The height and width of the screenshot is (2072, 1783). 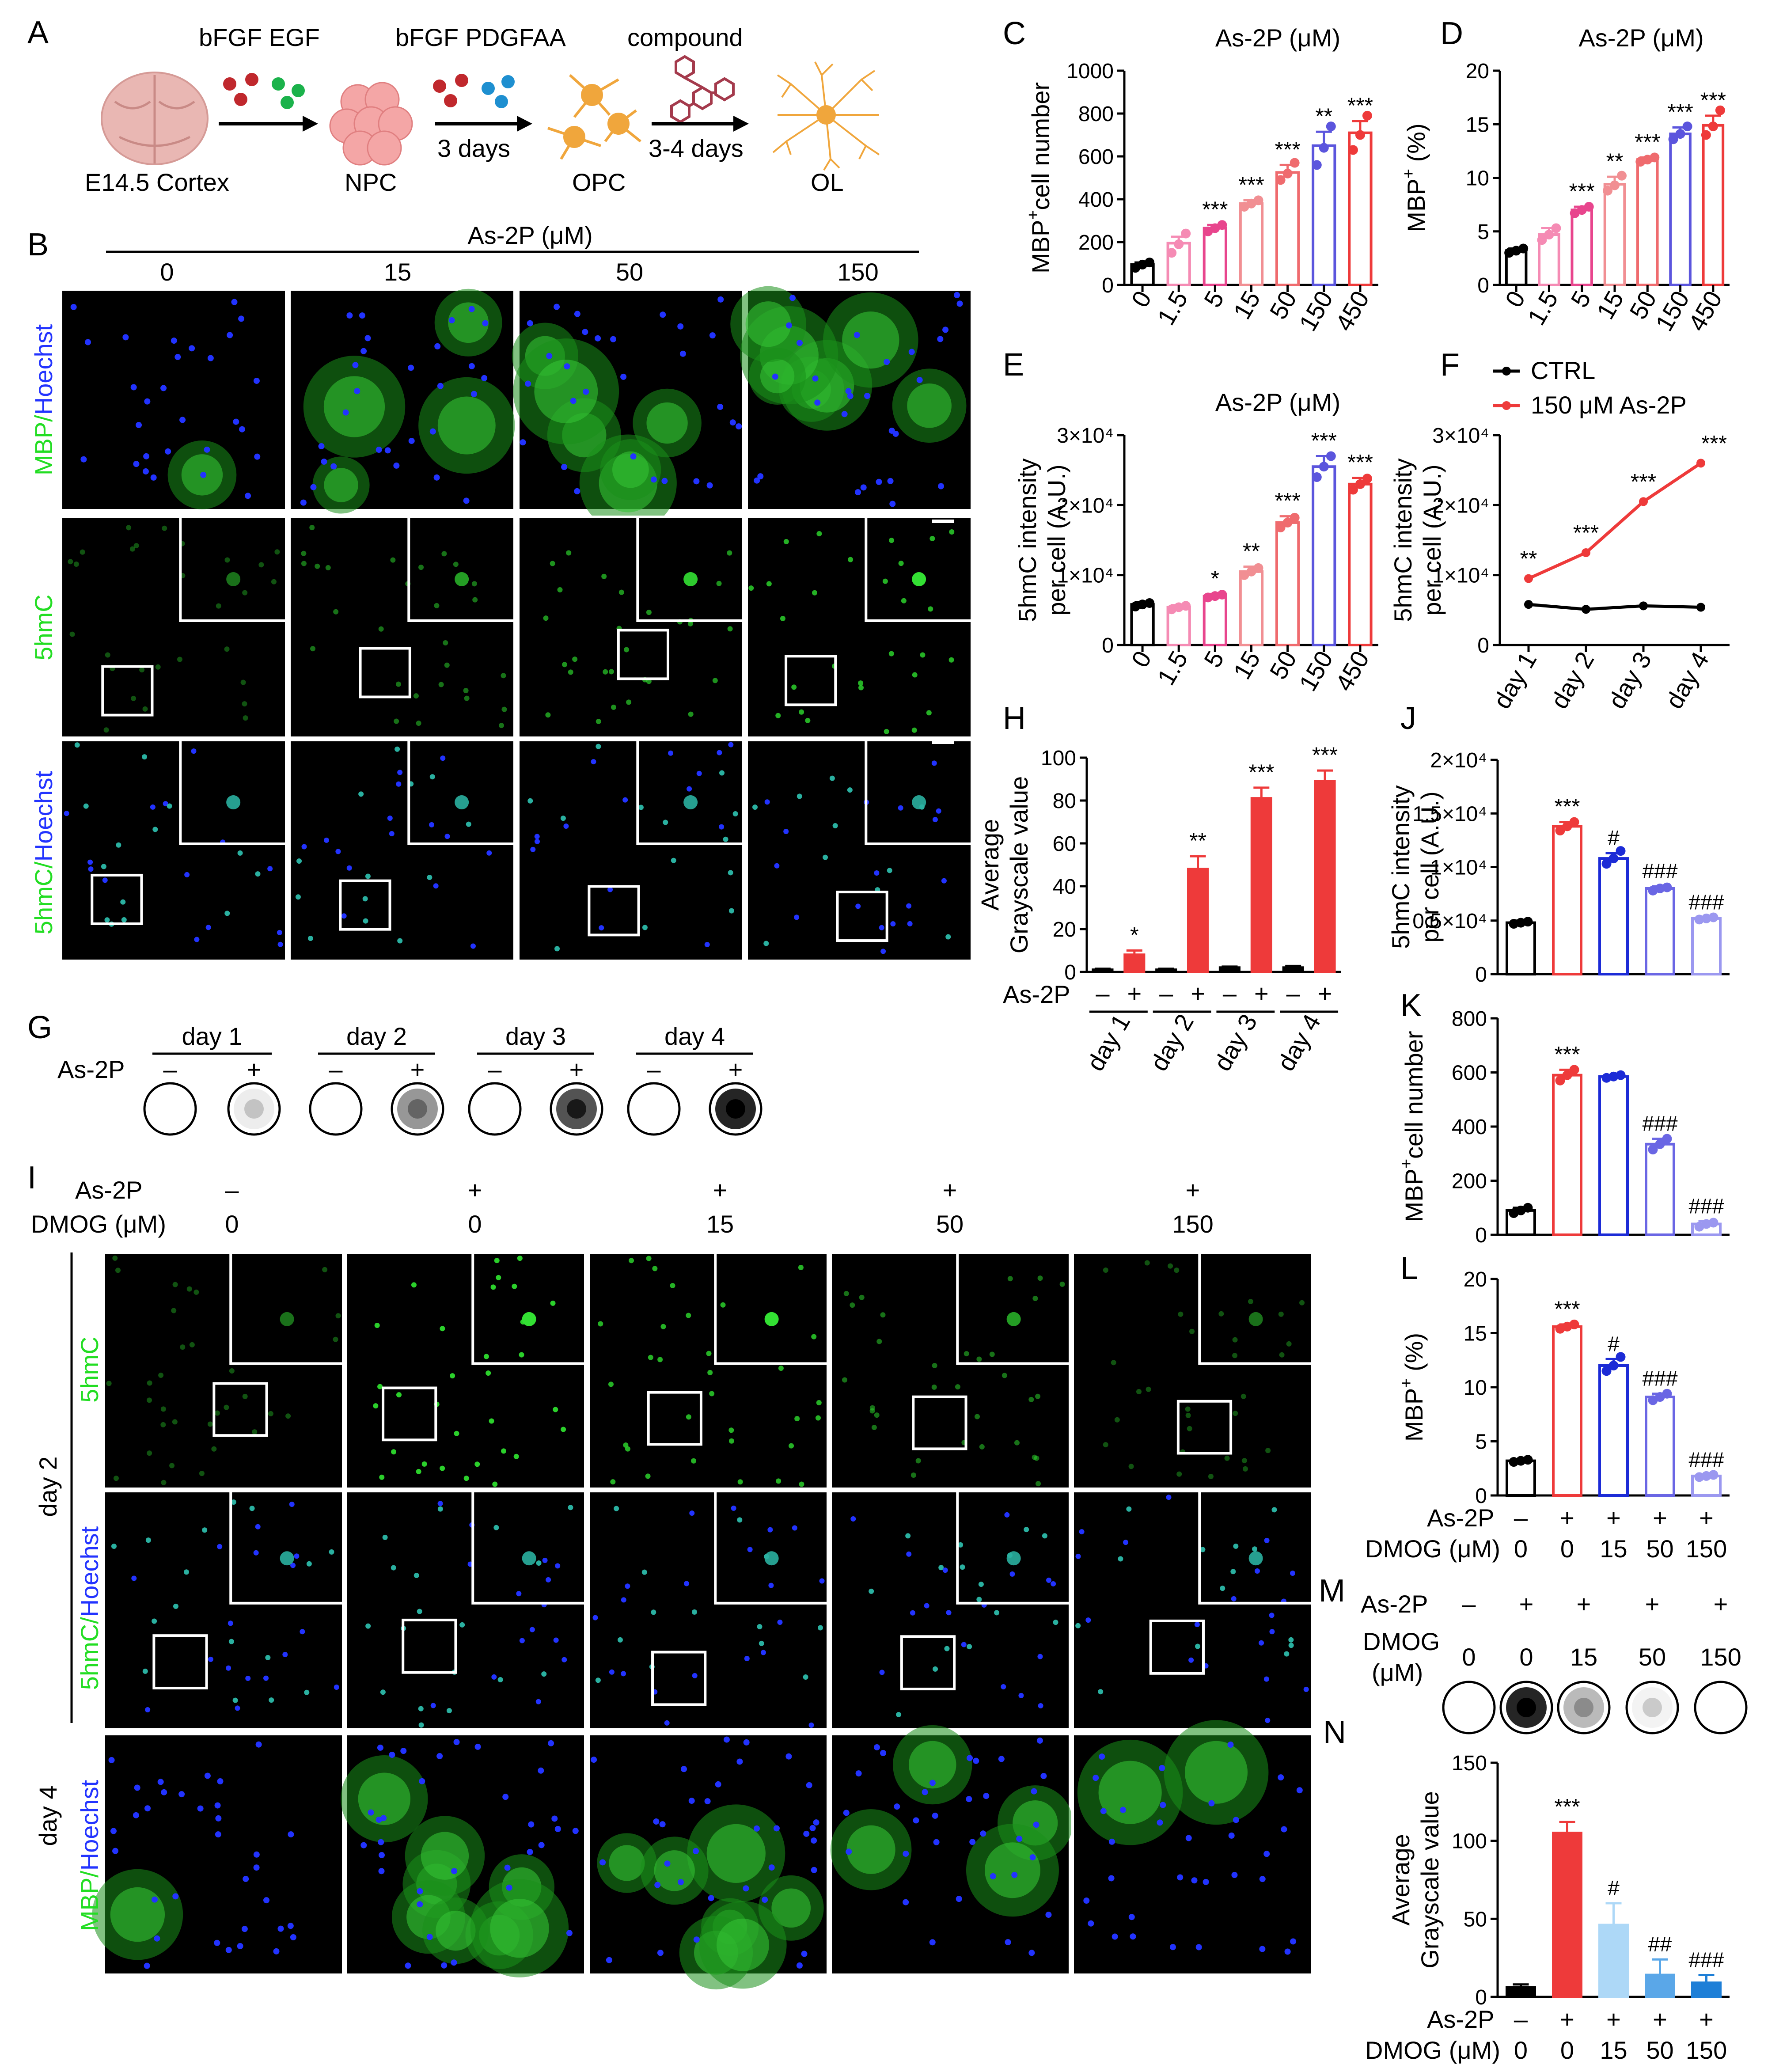 I want to click on stage-label: OPC, so click(x=599, y=182).